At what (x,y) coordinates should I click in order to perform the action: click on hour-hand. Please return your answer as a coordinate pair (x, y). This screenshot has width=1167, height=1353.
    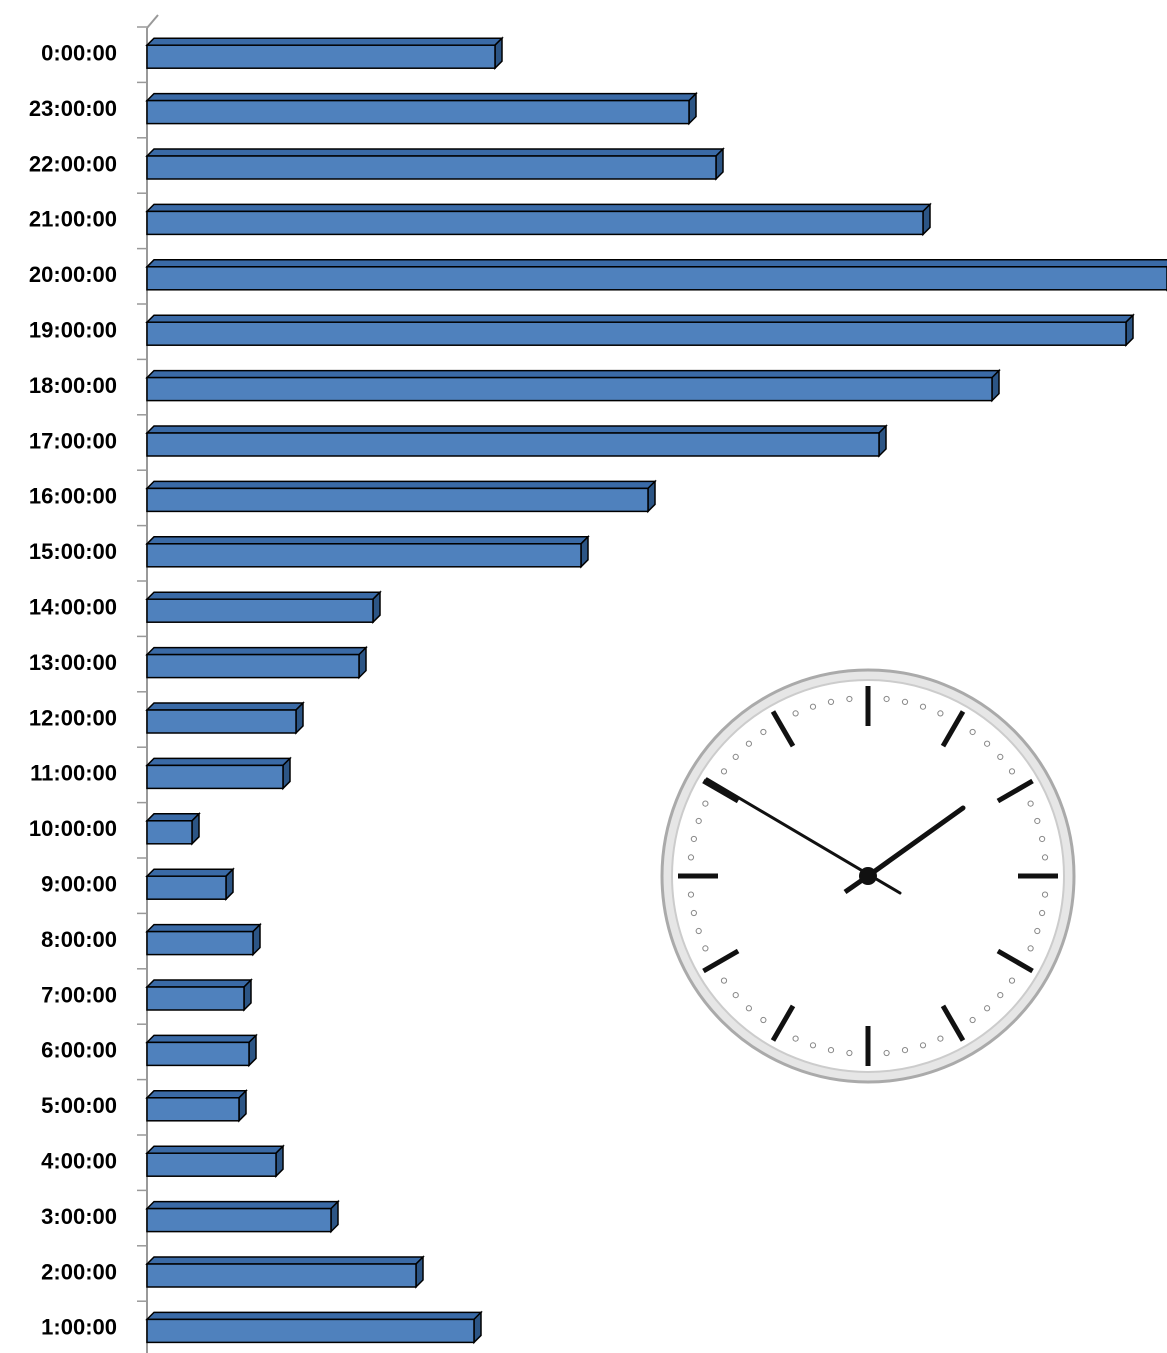
    Looking at the image, I should click on (915, 842).